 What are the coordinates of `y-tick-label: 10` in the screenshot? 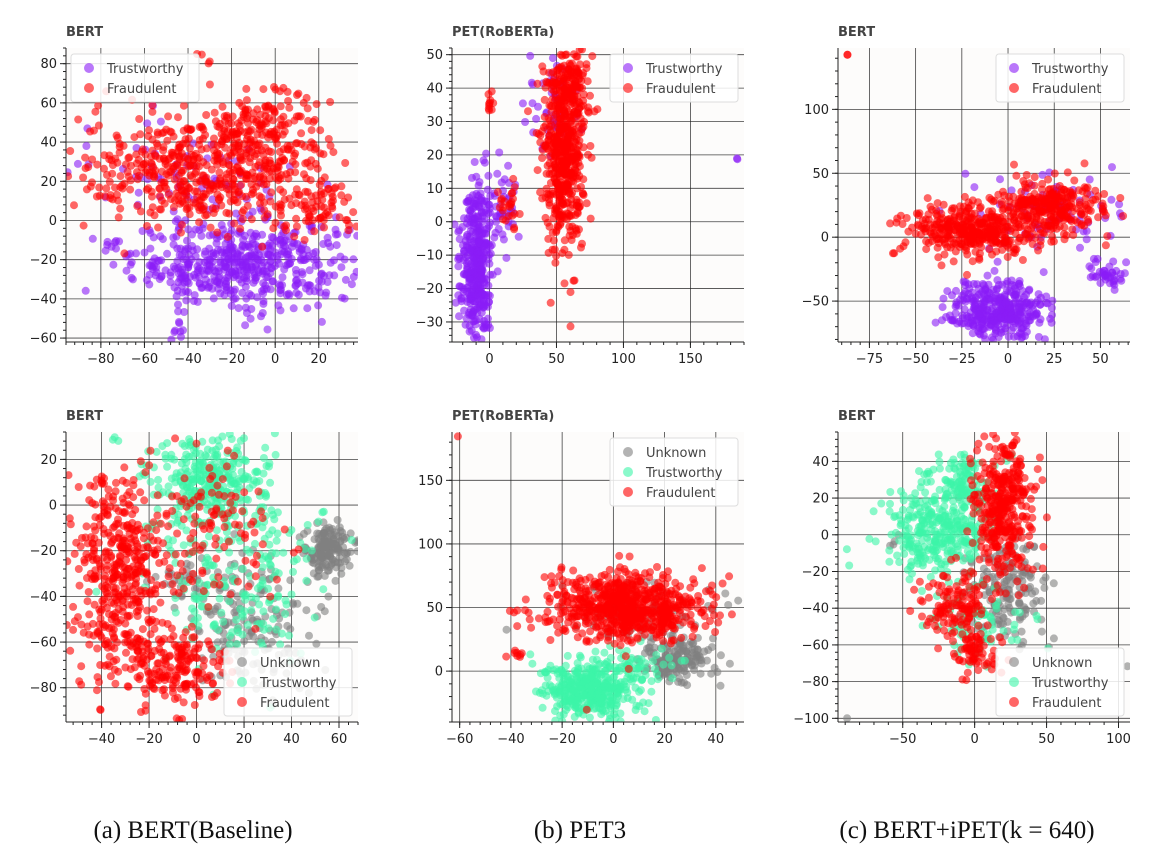 It's located at (434, 189).